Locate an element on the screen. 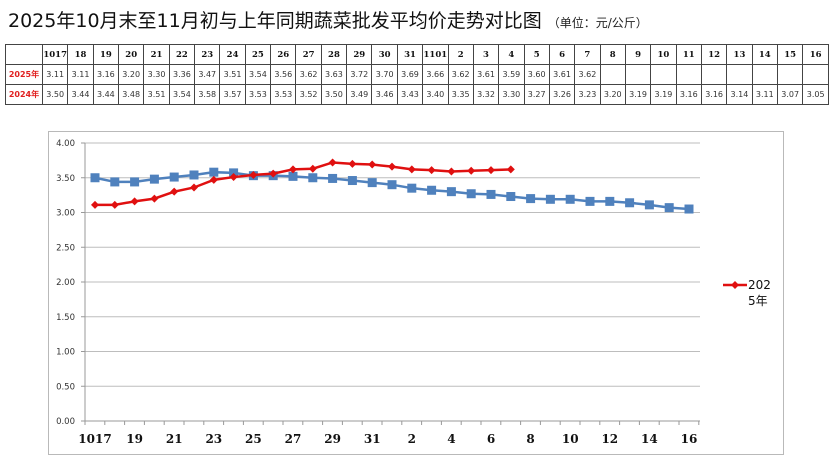 The image size is (840, 474). price-cell: 3.43 is located at coordinates (410, 94).